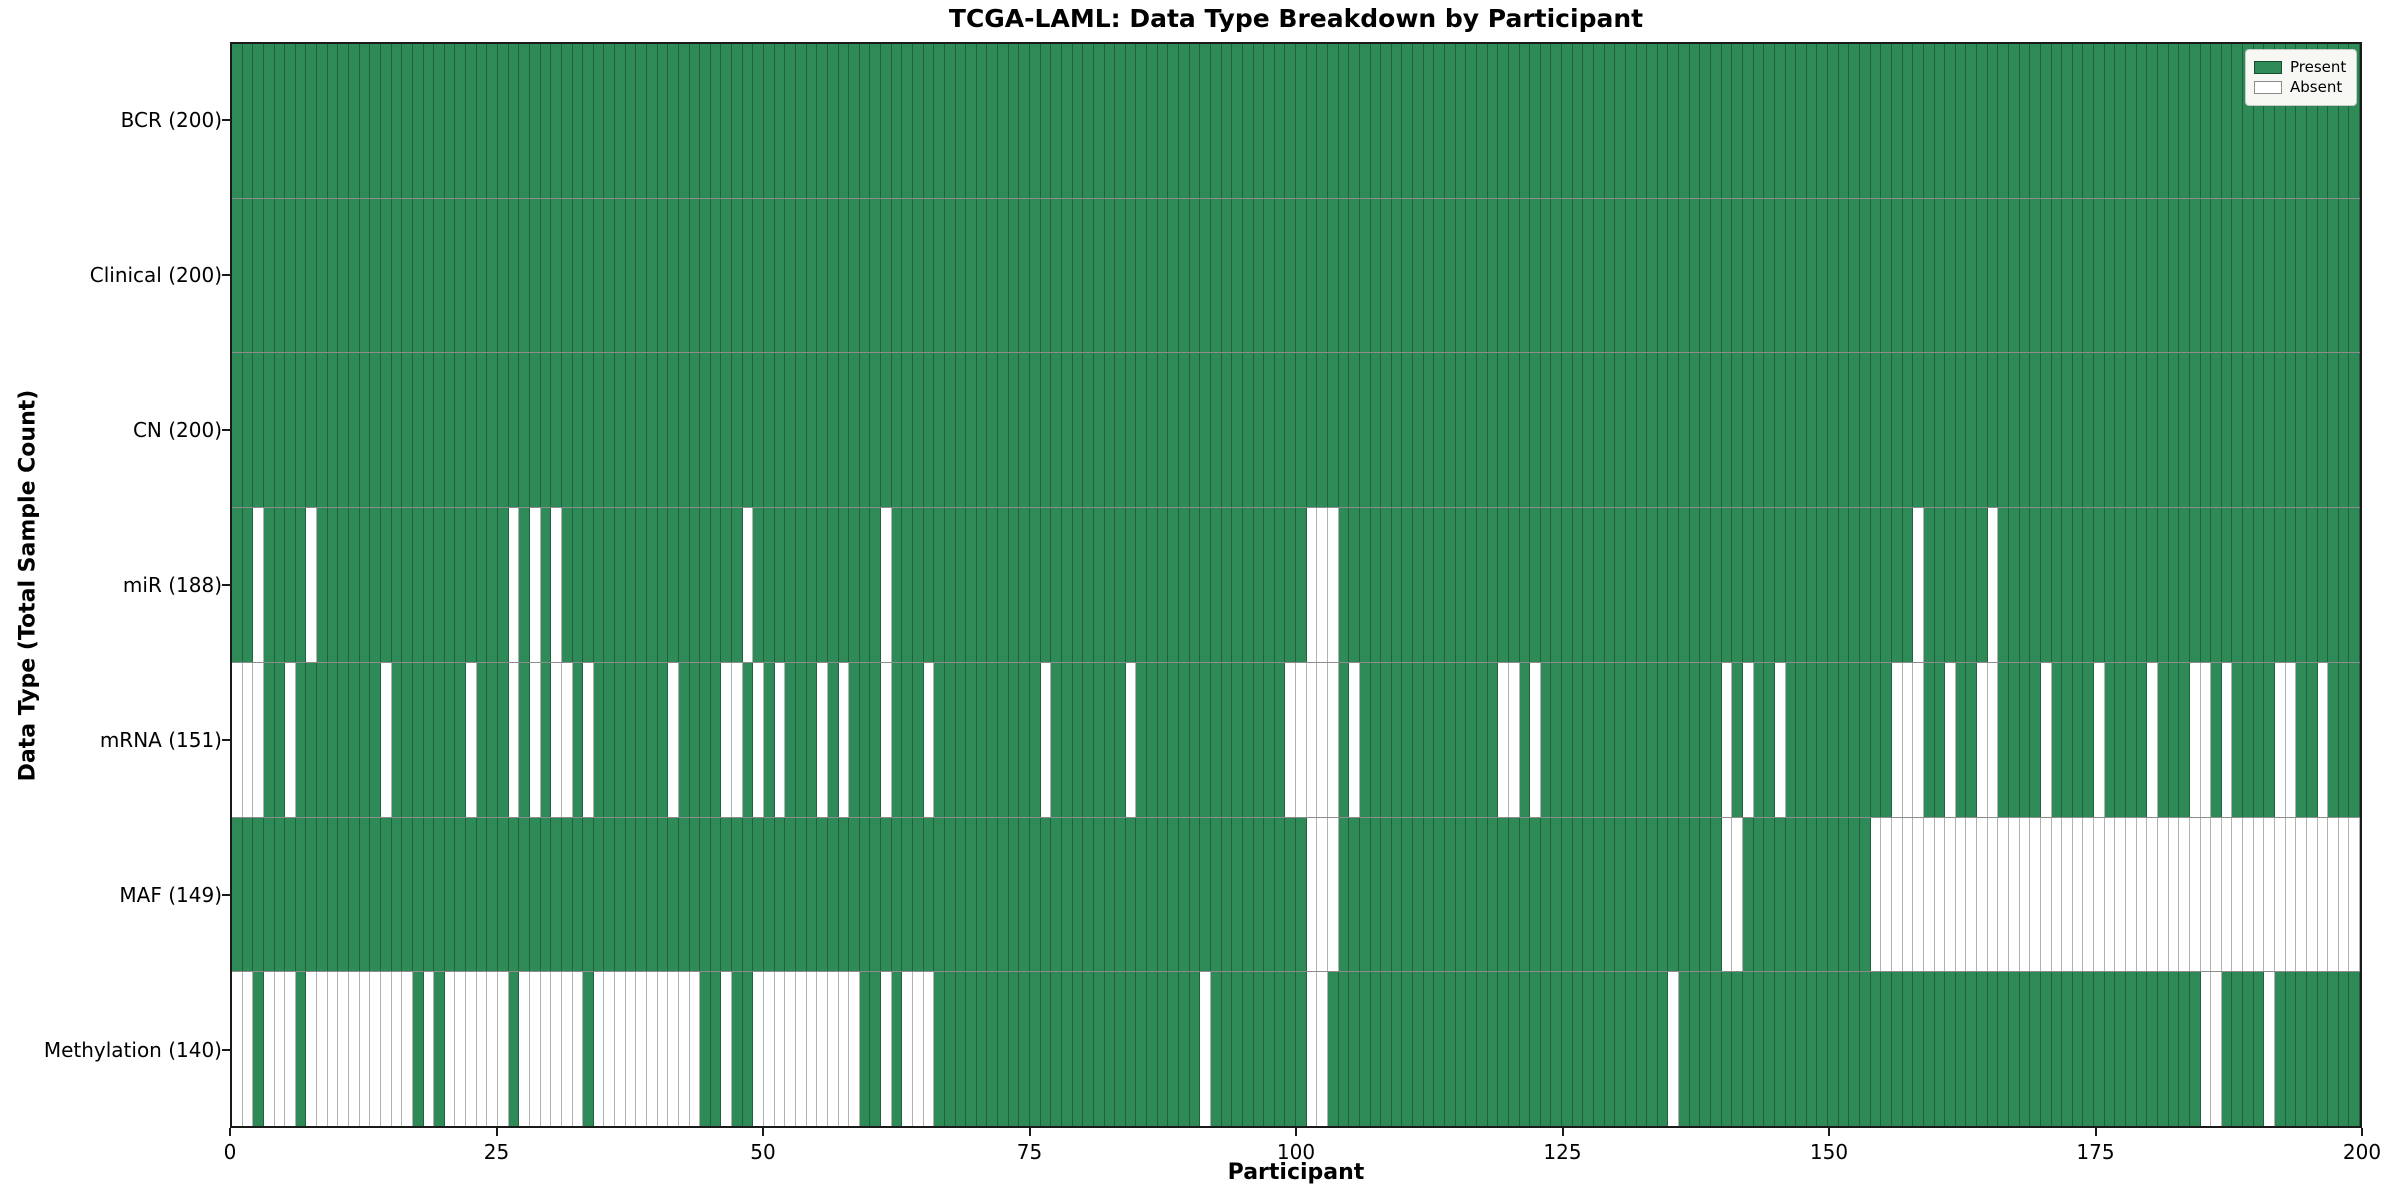 The image size is (2400, 1200). Describe the element at coordinates (1296, 740) in the screenshot. I see `heatmap-row-mrna` at that location.